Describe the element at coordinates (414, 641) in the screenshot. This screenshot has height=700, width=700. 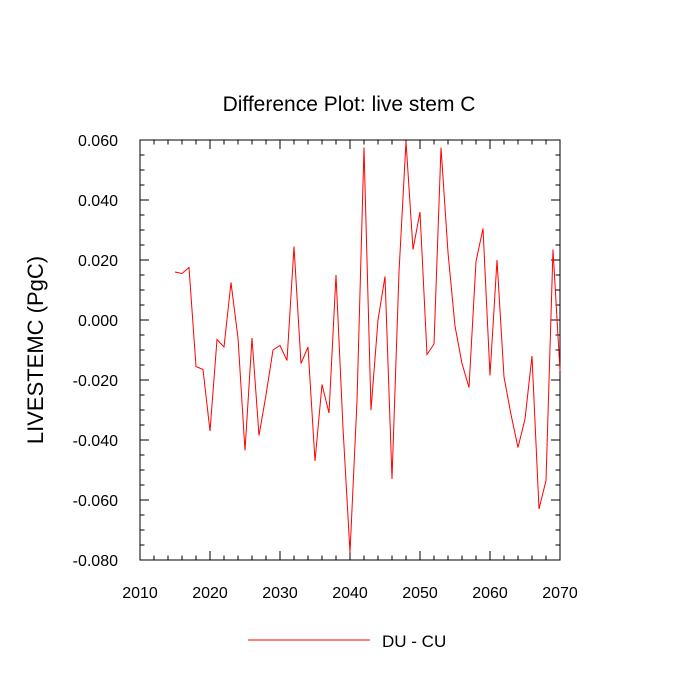
I see `legend-label: DU - CU` at that location.